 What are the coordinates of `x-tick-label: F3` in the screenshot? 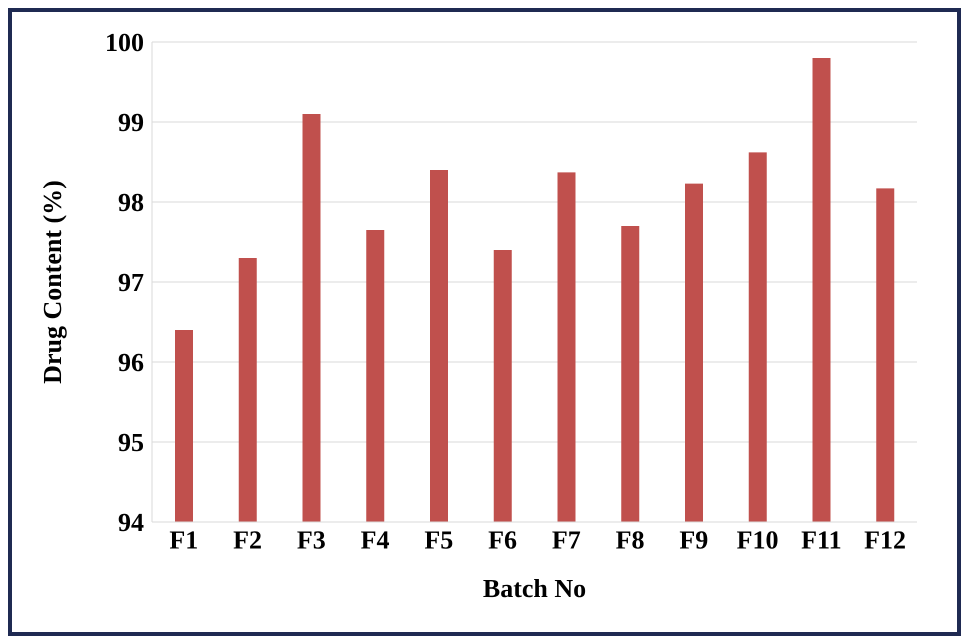 It's located at (311, 539).